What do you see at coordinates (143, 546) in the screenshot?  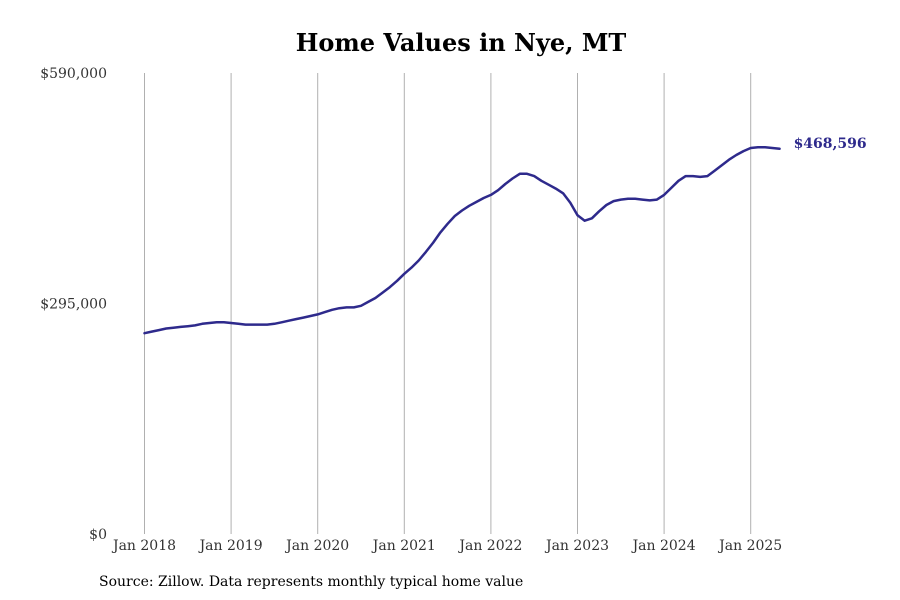 I see `x-tick-label: Jan 2018` at bounding box center [143, 546].